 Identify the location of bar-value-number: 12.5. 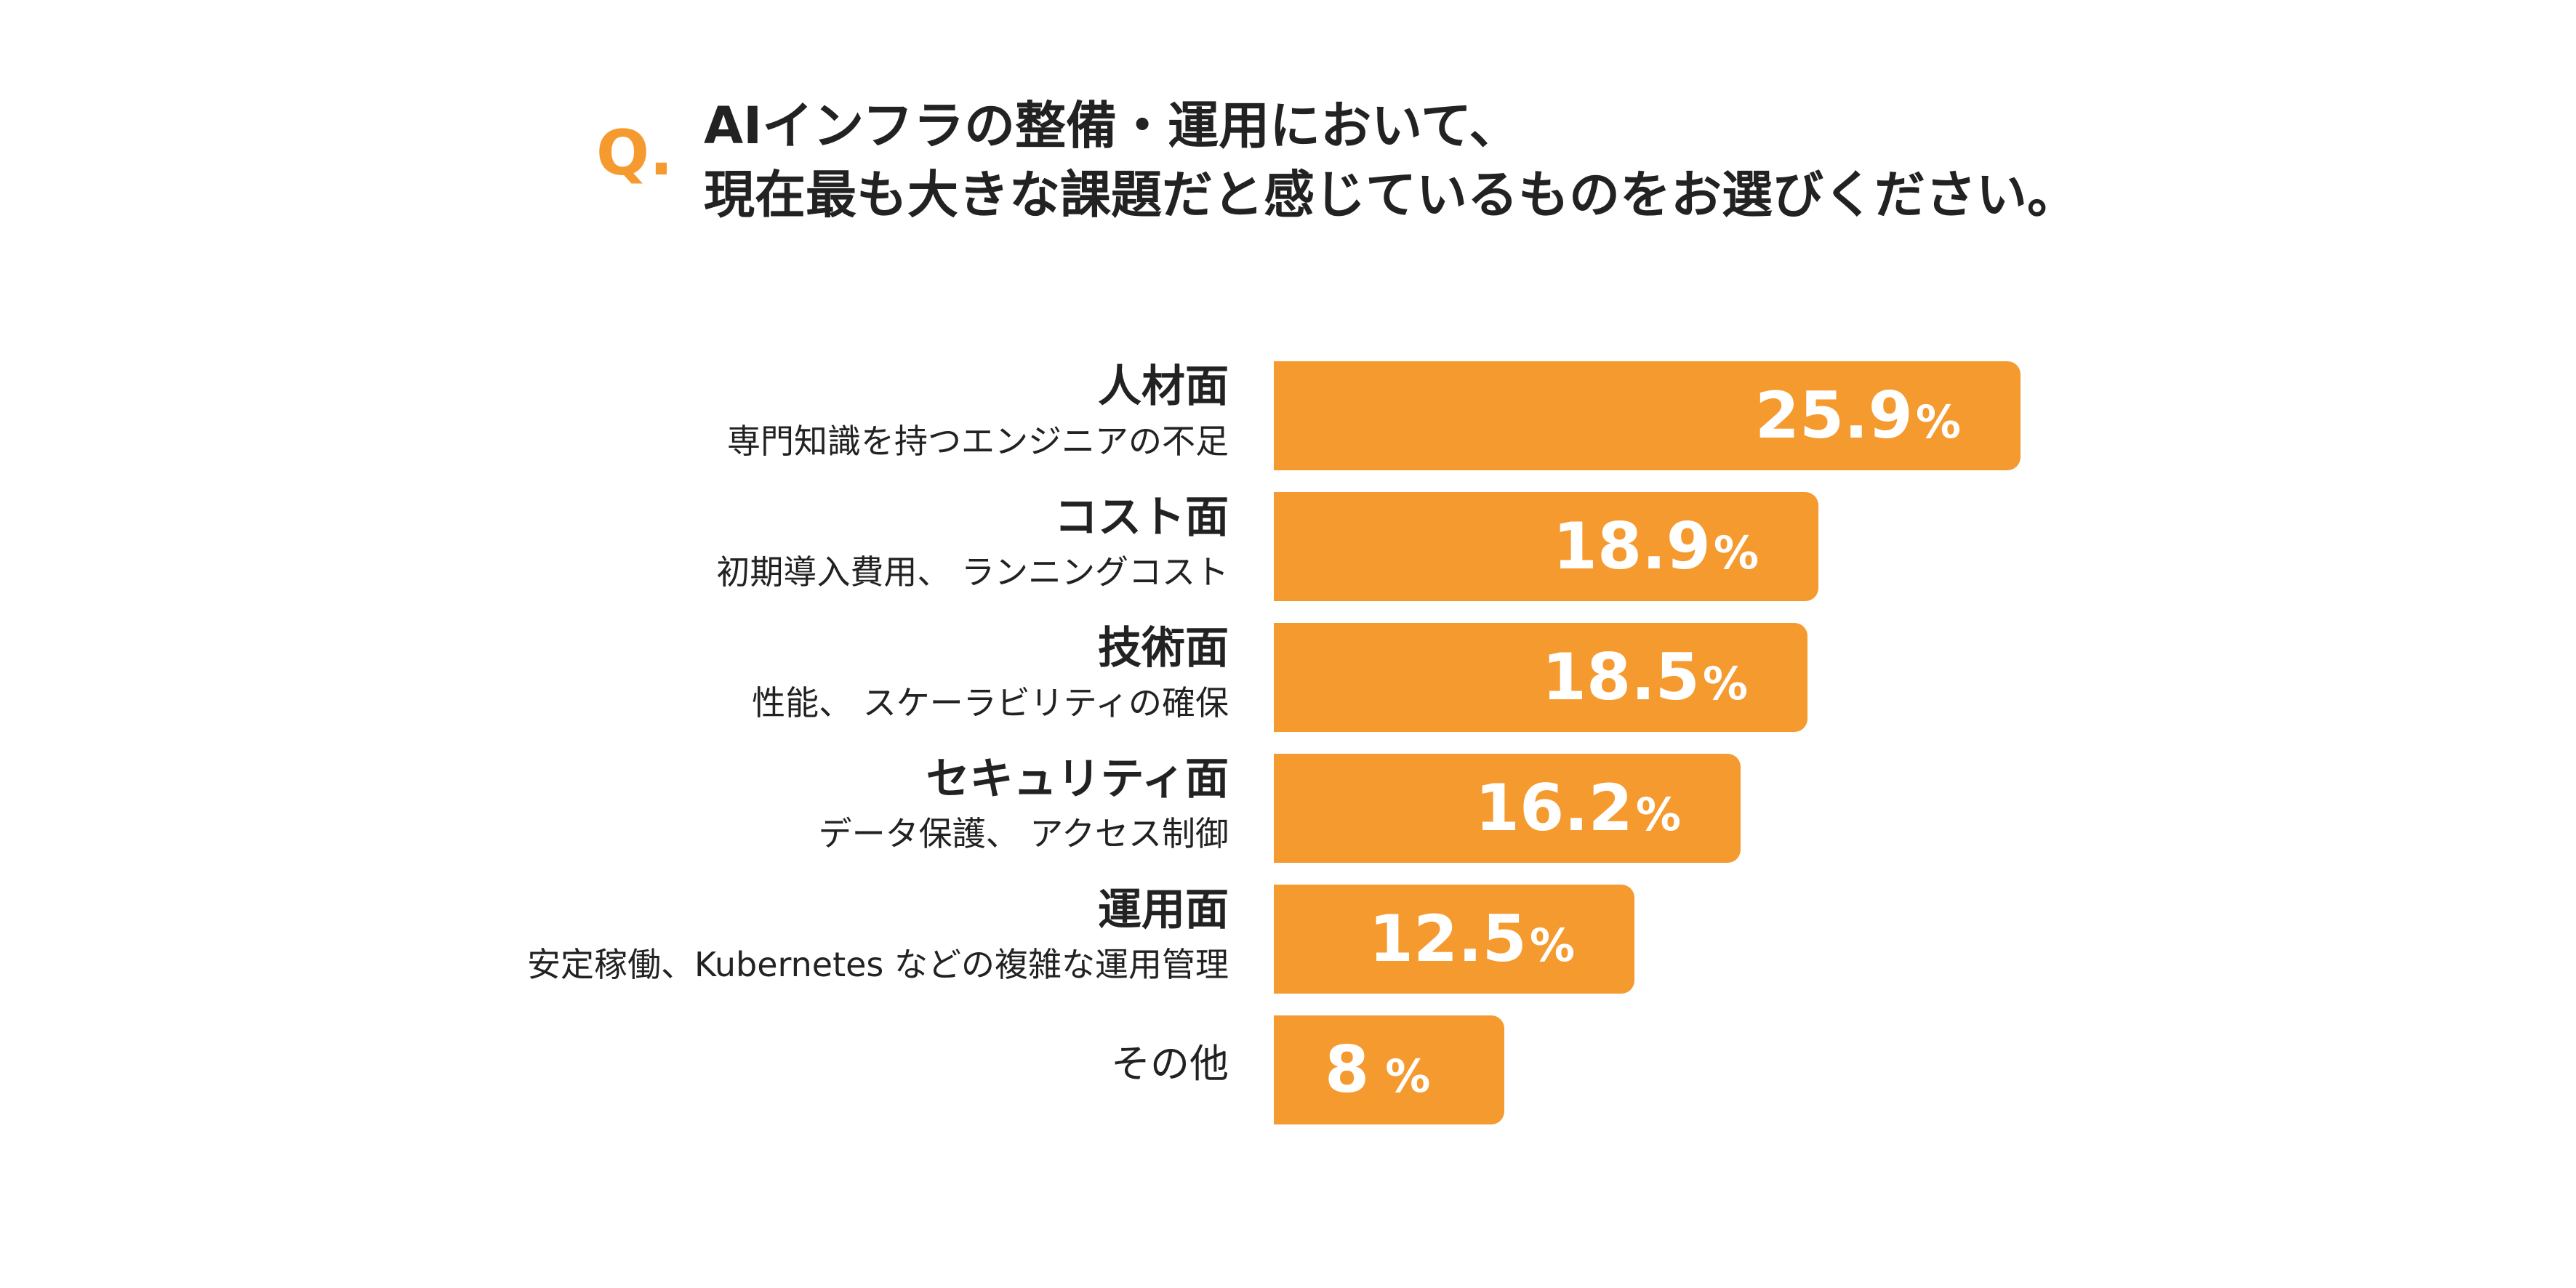
(1447, 938).